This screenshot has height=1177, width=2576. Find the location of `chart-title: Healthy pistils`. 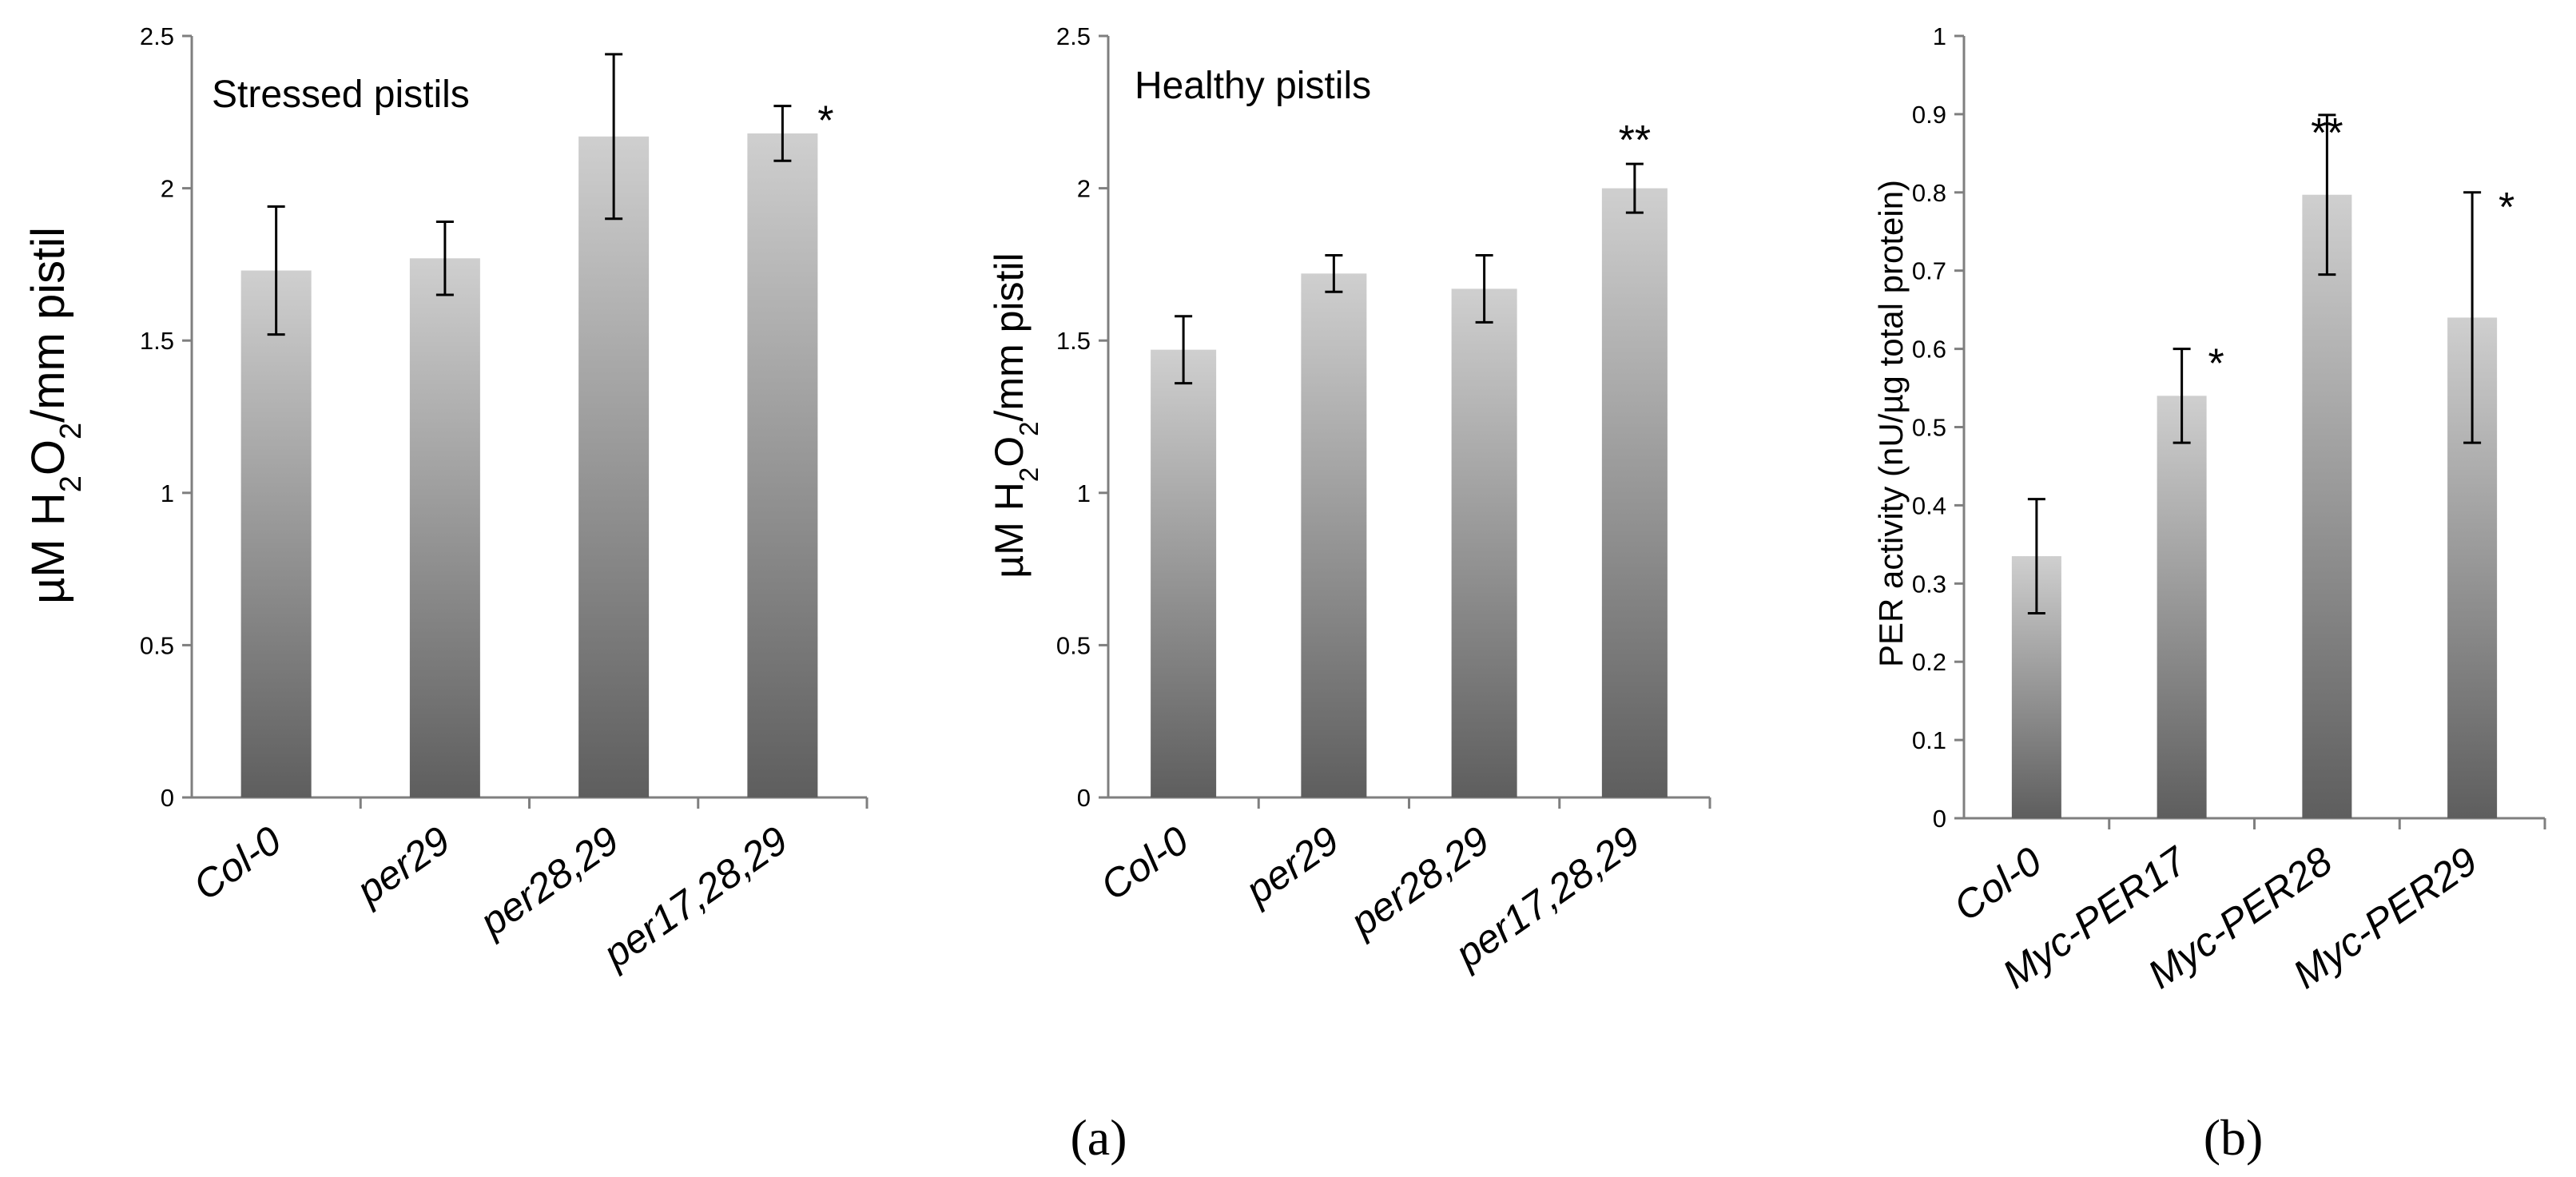

chart-title: Healthy pistils is located at coordinates (1253, 86).